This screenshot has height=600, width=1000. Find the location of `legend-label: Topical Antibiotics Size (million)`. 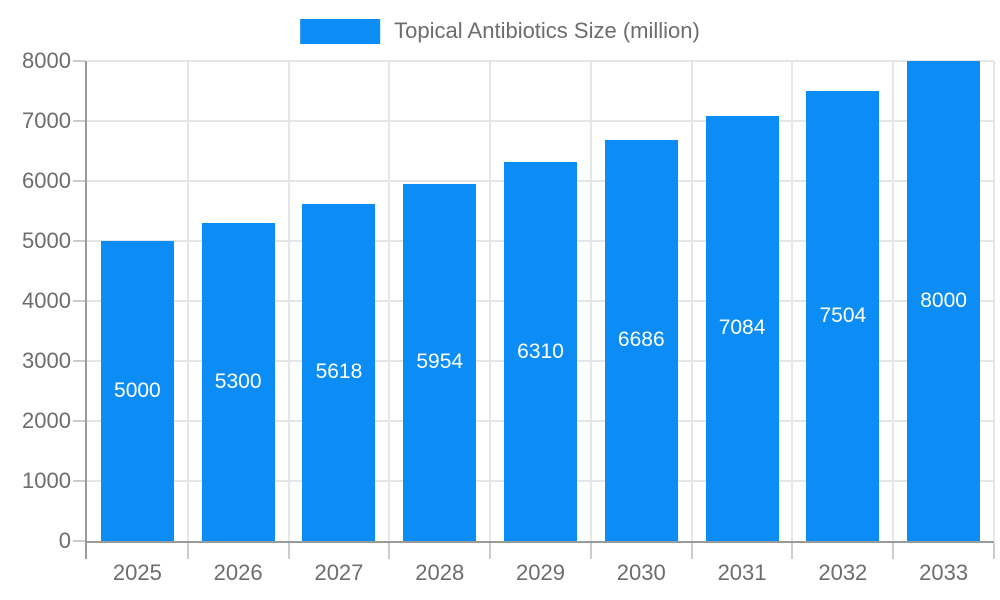

legend-label: Topical Antibiotics Size (million) is located at coordinates (547, 30).